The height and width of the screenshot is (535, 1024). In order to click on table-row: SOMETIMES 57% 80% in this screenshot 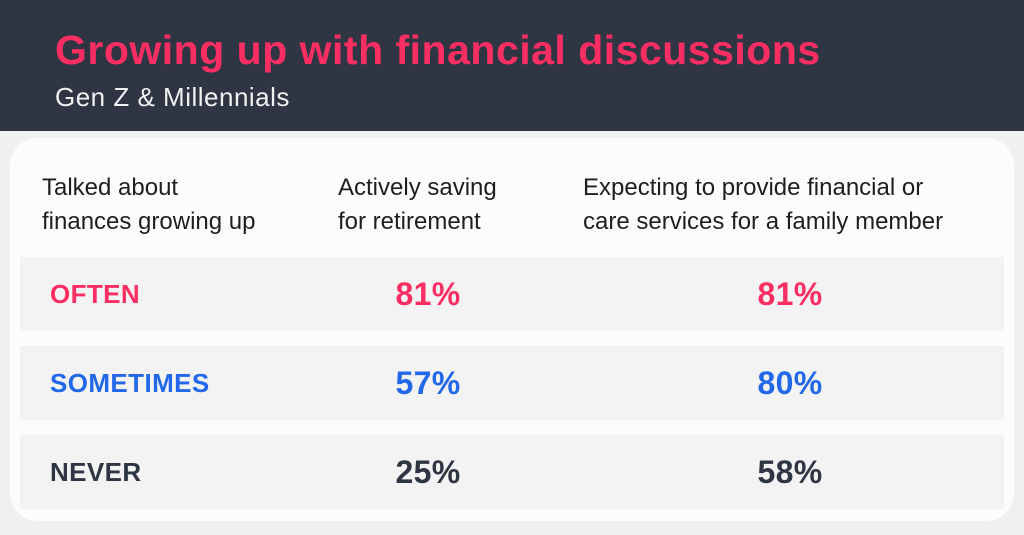, I will do `click(512, 383)`.